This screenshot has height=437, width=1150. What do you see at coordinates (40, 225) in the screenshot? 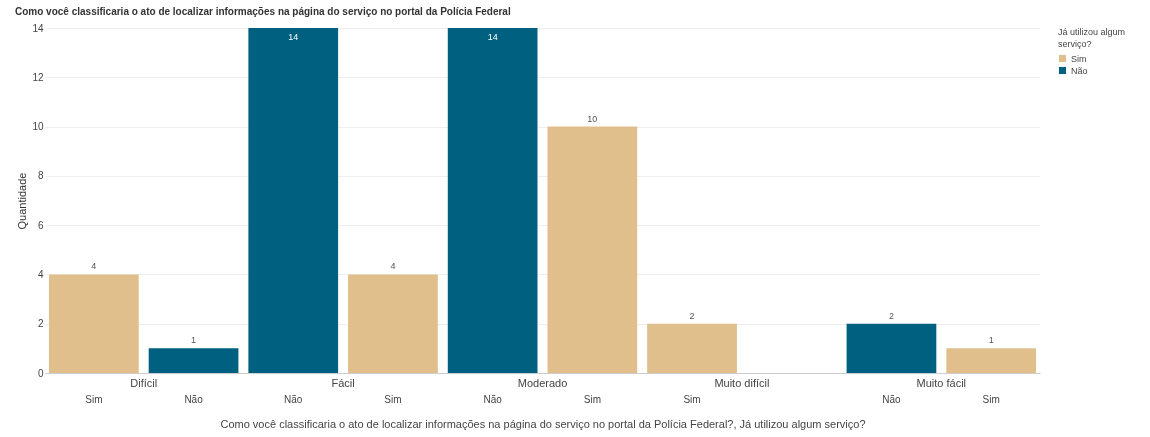
I see `y-tick-label: 6` at bounding box center [40, 225].